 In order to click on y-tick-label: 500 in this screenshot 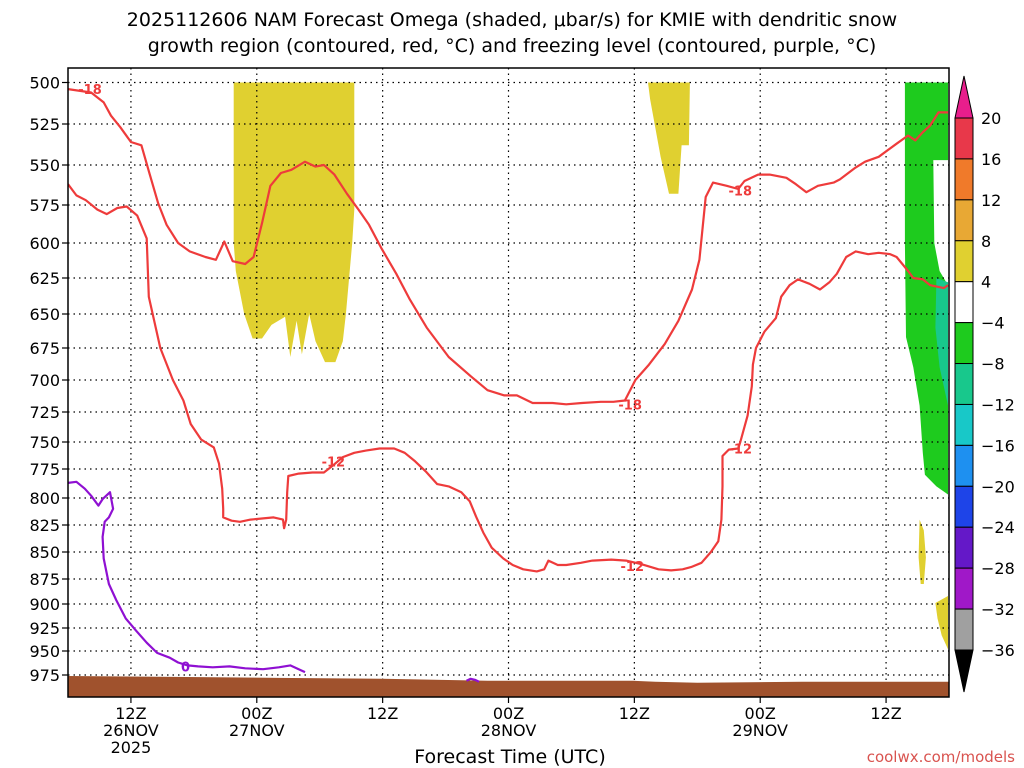, I will do `click(44, 83)`.